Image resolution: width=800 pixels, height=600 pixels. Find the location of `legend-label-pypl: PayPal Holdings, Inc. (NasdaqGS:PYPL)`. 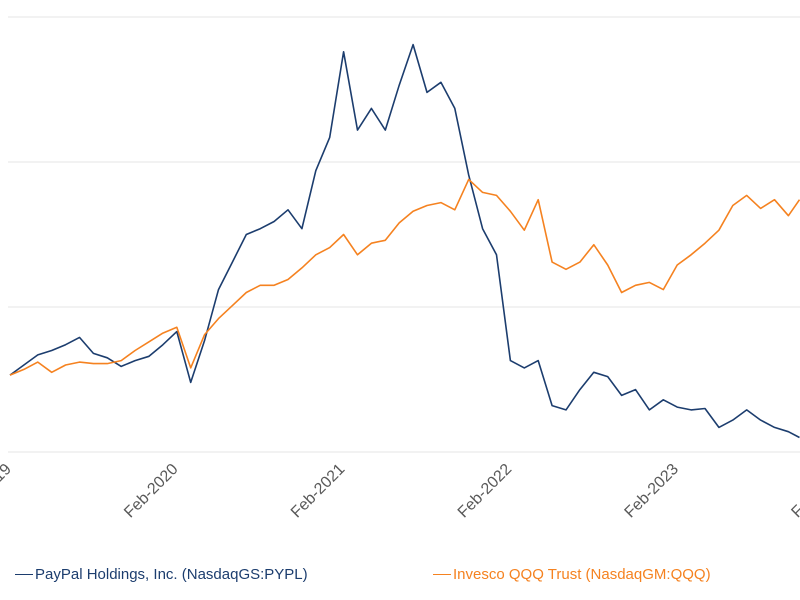

legend-label-pypl: PayPal Holdings, Inc. (NasdaqGS:PYPL) is located at coordinates (171, 574).